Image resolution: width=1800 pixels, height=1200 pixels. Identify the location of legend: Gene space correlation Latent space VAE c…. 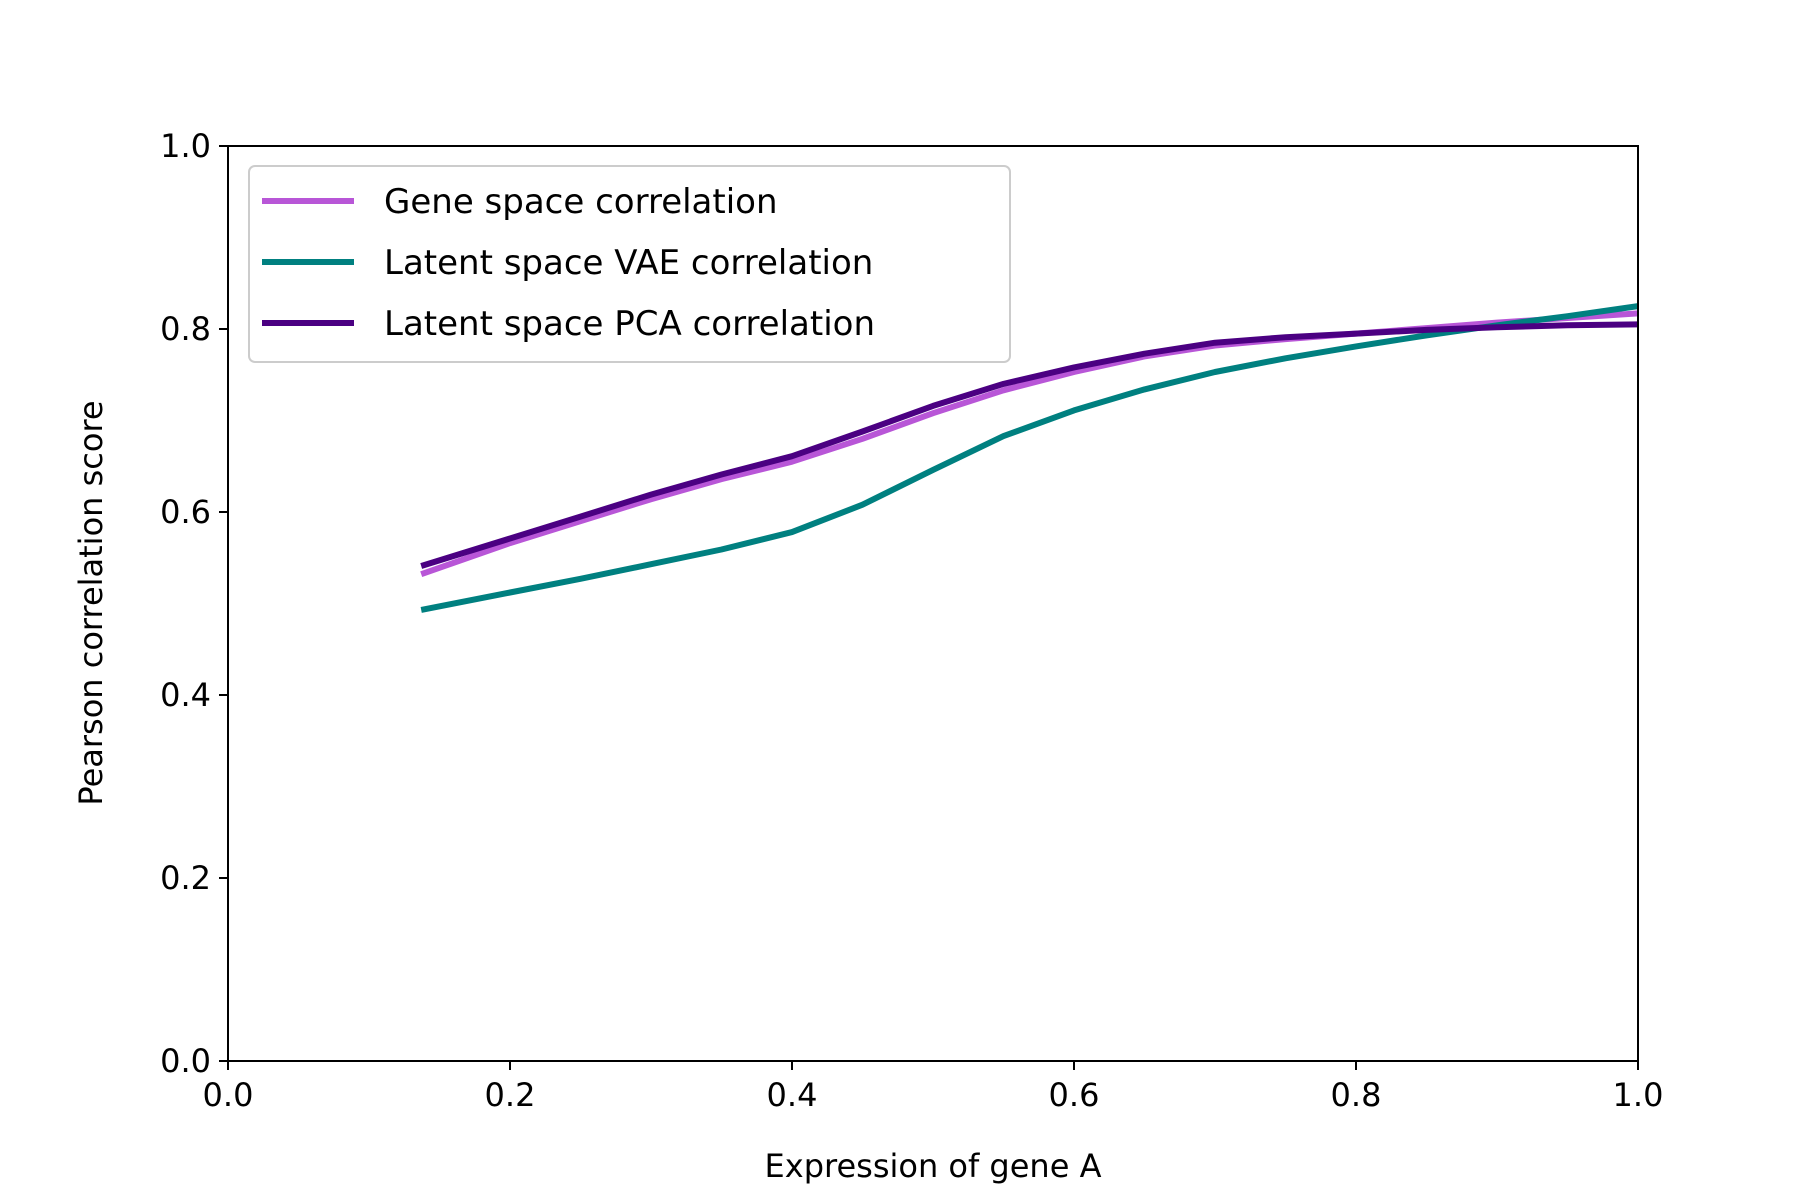
(629, 264).